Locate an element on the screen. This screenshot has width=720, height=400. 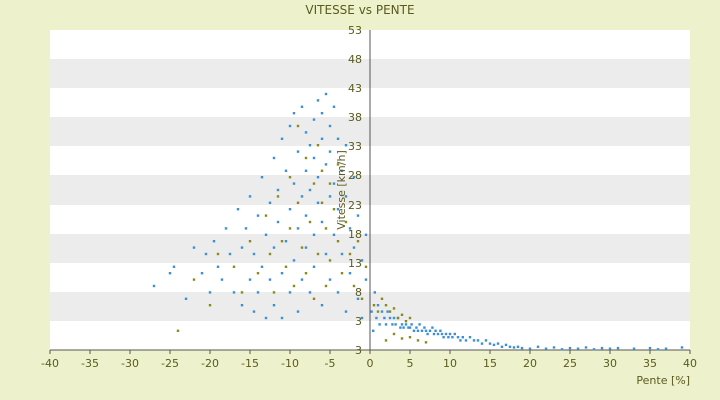
y-tick-label: 23 is located at coordinates (355, 205).